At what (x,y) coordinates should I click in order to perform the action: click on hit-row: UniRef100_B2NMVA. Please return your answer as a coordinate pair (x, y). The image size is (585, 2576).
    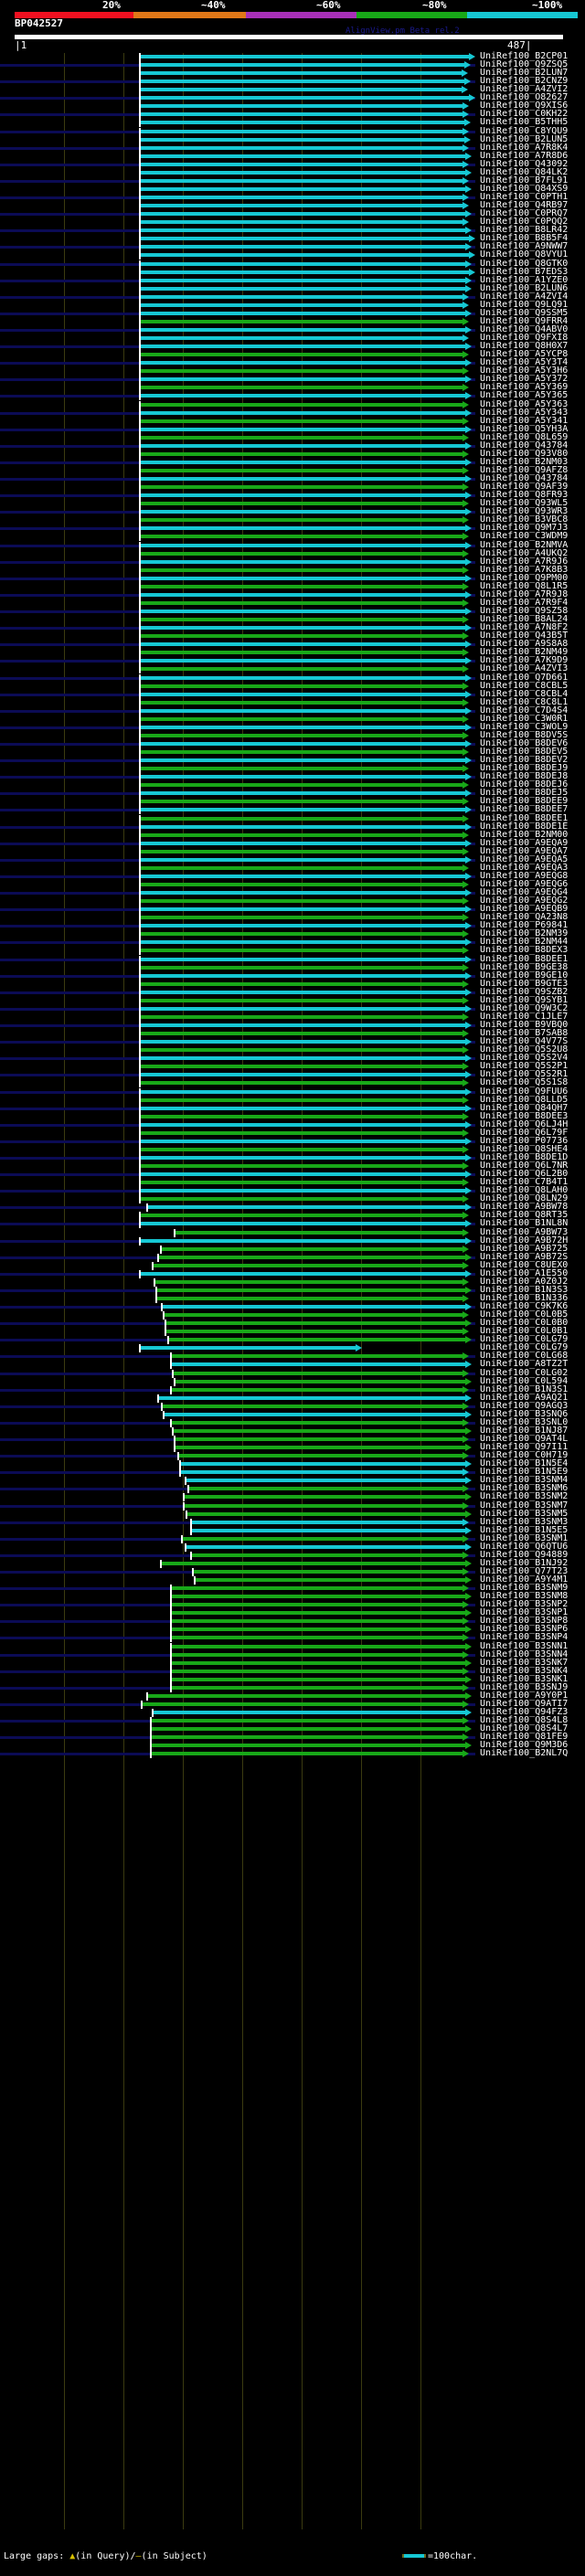
    Looking at the image, I should click on (293, 545).